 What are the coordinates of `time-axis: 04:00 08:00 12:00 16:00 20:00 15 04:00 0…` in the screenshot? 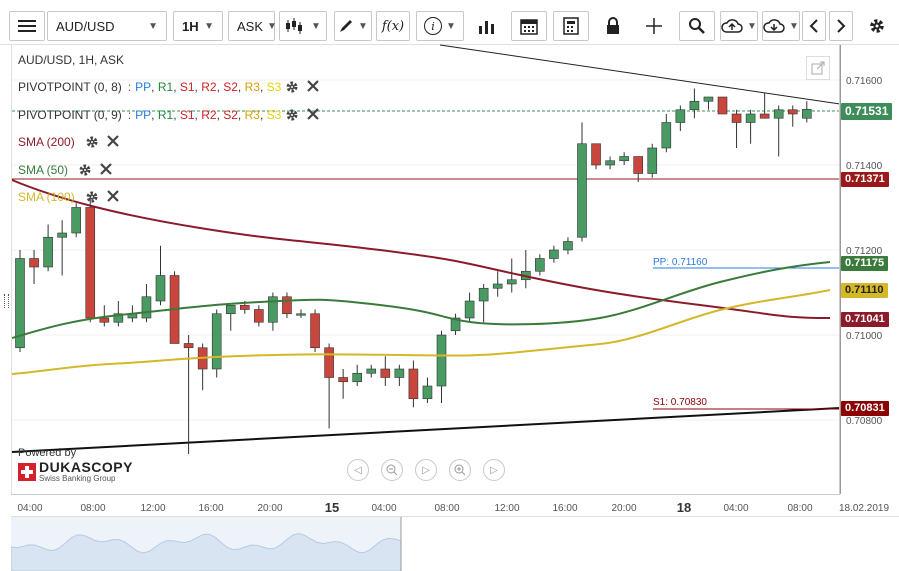 It's located at (450, 505).